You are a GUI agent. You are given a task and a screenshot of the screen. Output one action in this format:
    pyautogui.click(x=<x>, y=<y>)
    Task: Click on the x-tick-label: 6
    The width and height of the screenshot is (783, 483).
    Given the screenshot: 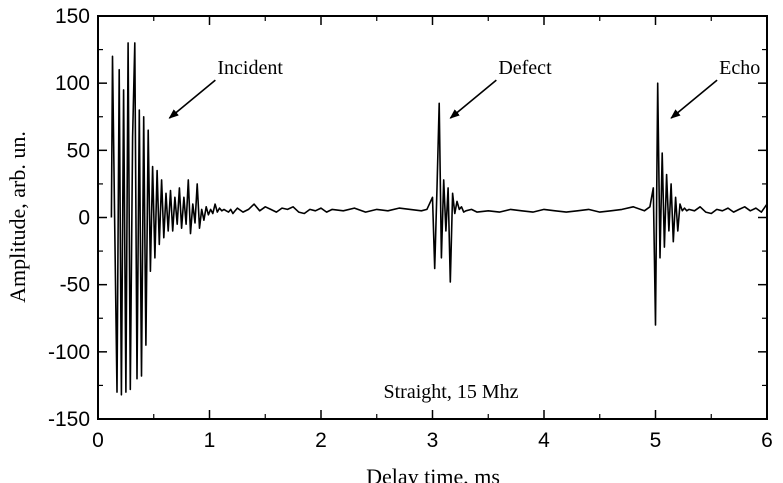 What is the action you would take?
    pyautogui.click(x=767, y=440)
    